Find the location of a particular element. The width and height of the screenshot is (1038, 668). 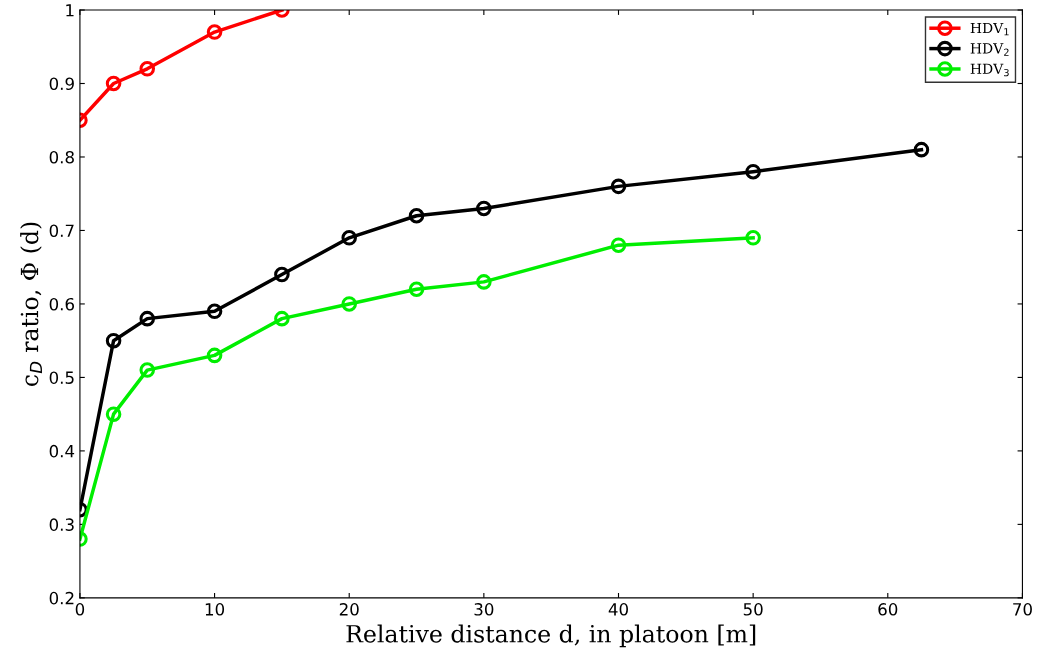

y-tick-label: 0.8 is located at coordinates (61, 157).